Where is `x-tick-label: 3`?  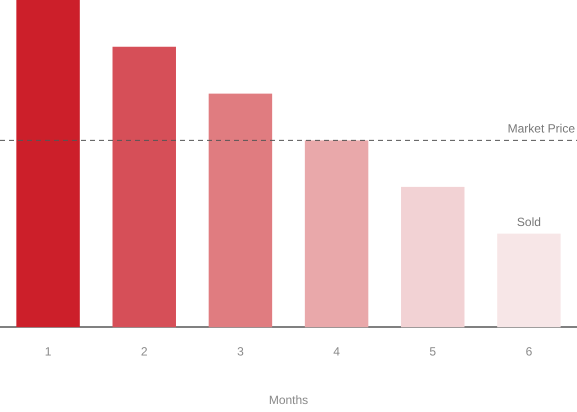
x-tick-label: 3 is located at coordinates (240, 351).